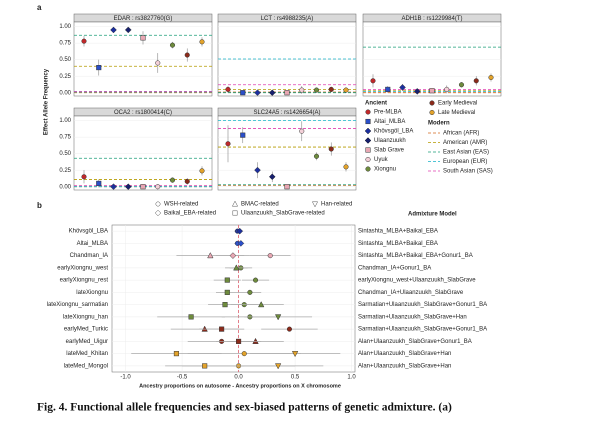 The image size is (599, 422). What do you see at coordinates (190, 214) in the screenshot?
I see `legend-label: Baikal_EBA-related` at bounding box center [190, 214].